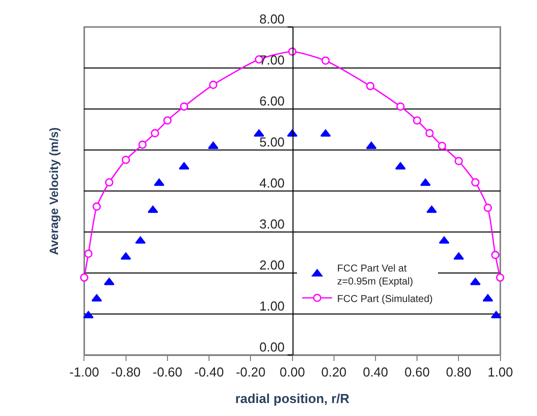 This screenshot has width=537, height=416. What do you see at coordinates (272, 19) in the screenshot?
I see `y-tick-label: 8.00` at bounding box center [272, 19].